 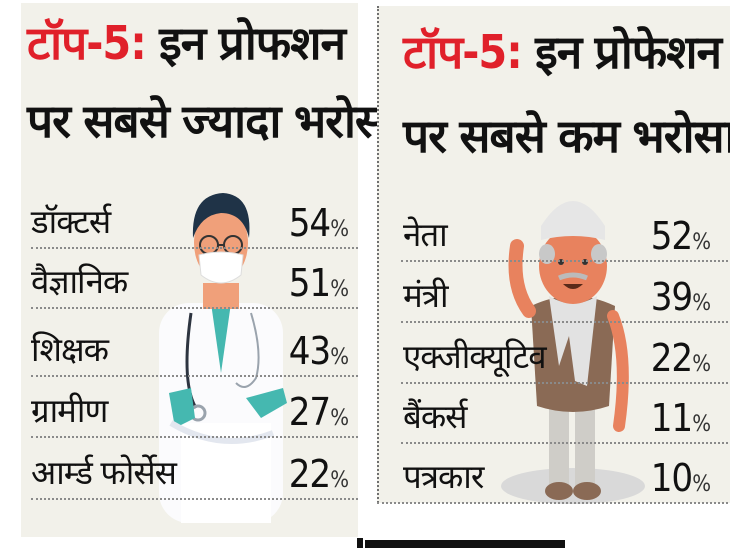 What do you see at coordinates (554, 293) in the screenshot?
I see `list-item: मंत्री 39%` at bounding box center [554, 293].